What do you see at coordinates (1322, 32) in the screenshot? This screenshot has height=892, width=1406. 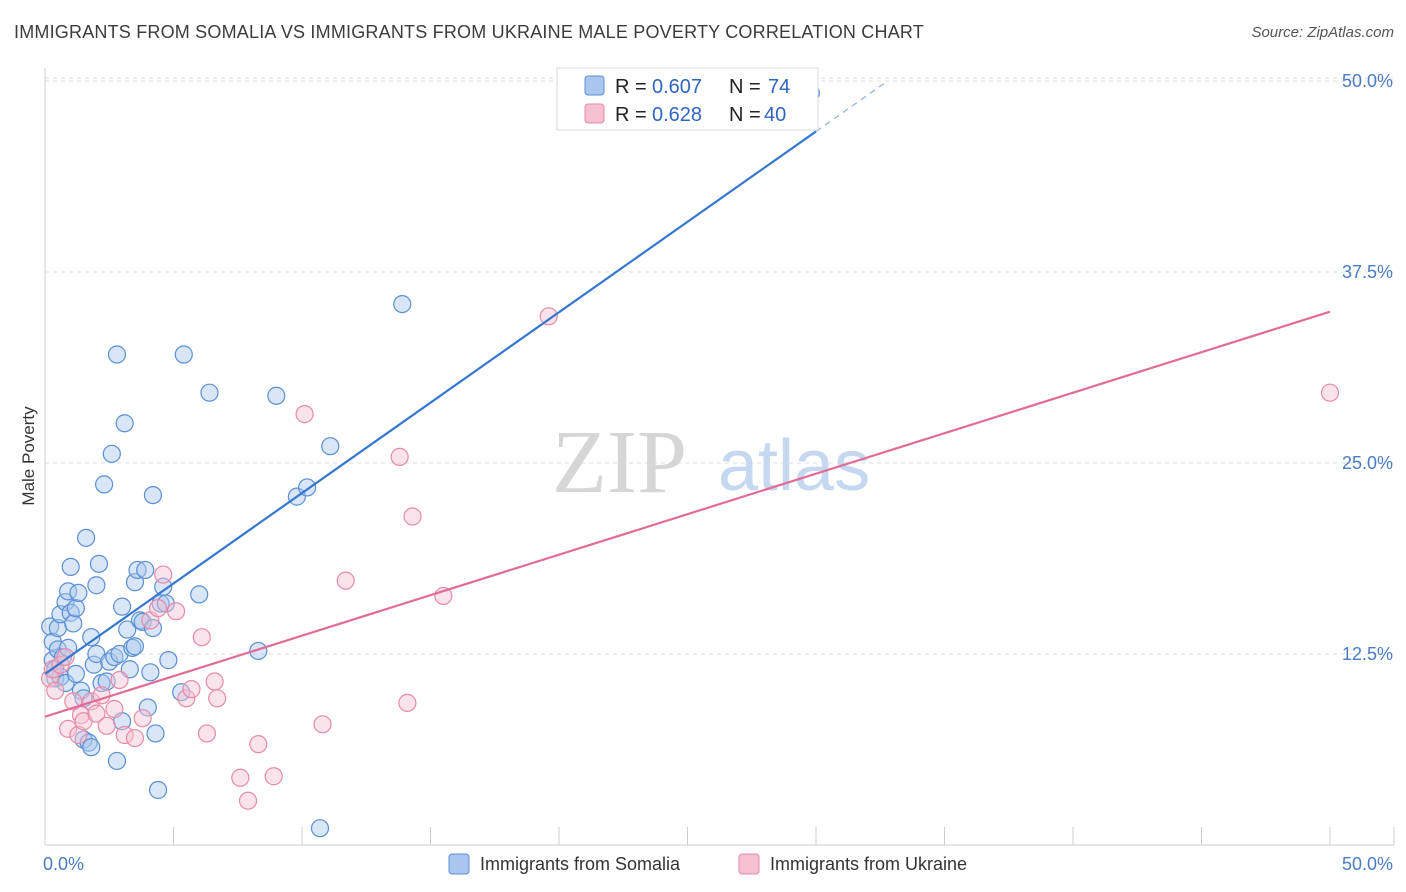 I see `chart-source: Source: ZipAtlas.com` at bounding box center [1322, 32].